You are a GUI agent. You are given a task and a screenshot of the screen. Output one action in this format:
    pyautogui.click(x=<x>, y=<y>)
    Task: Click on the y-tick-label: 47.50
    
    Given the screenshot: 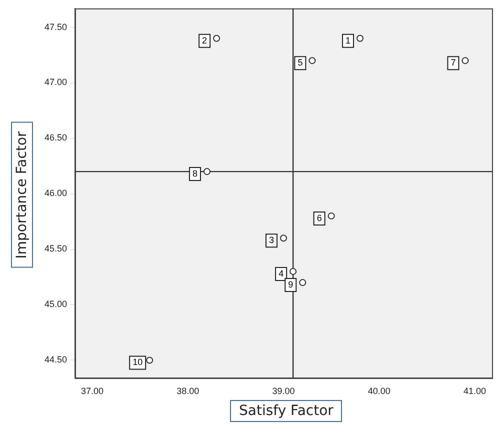 What is the action you would take?
    pyautogui.click(x=55, y=27)
    